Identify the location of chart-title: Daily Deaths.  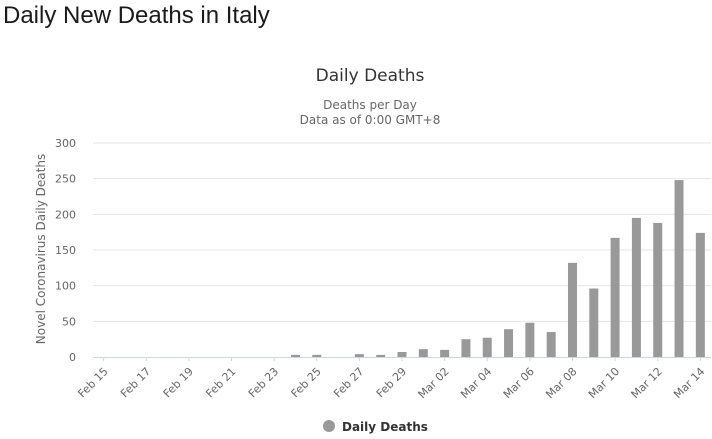
(370, 76).